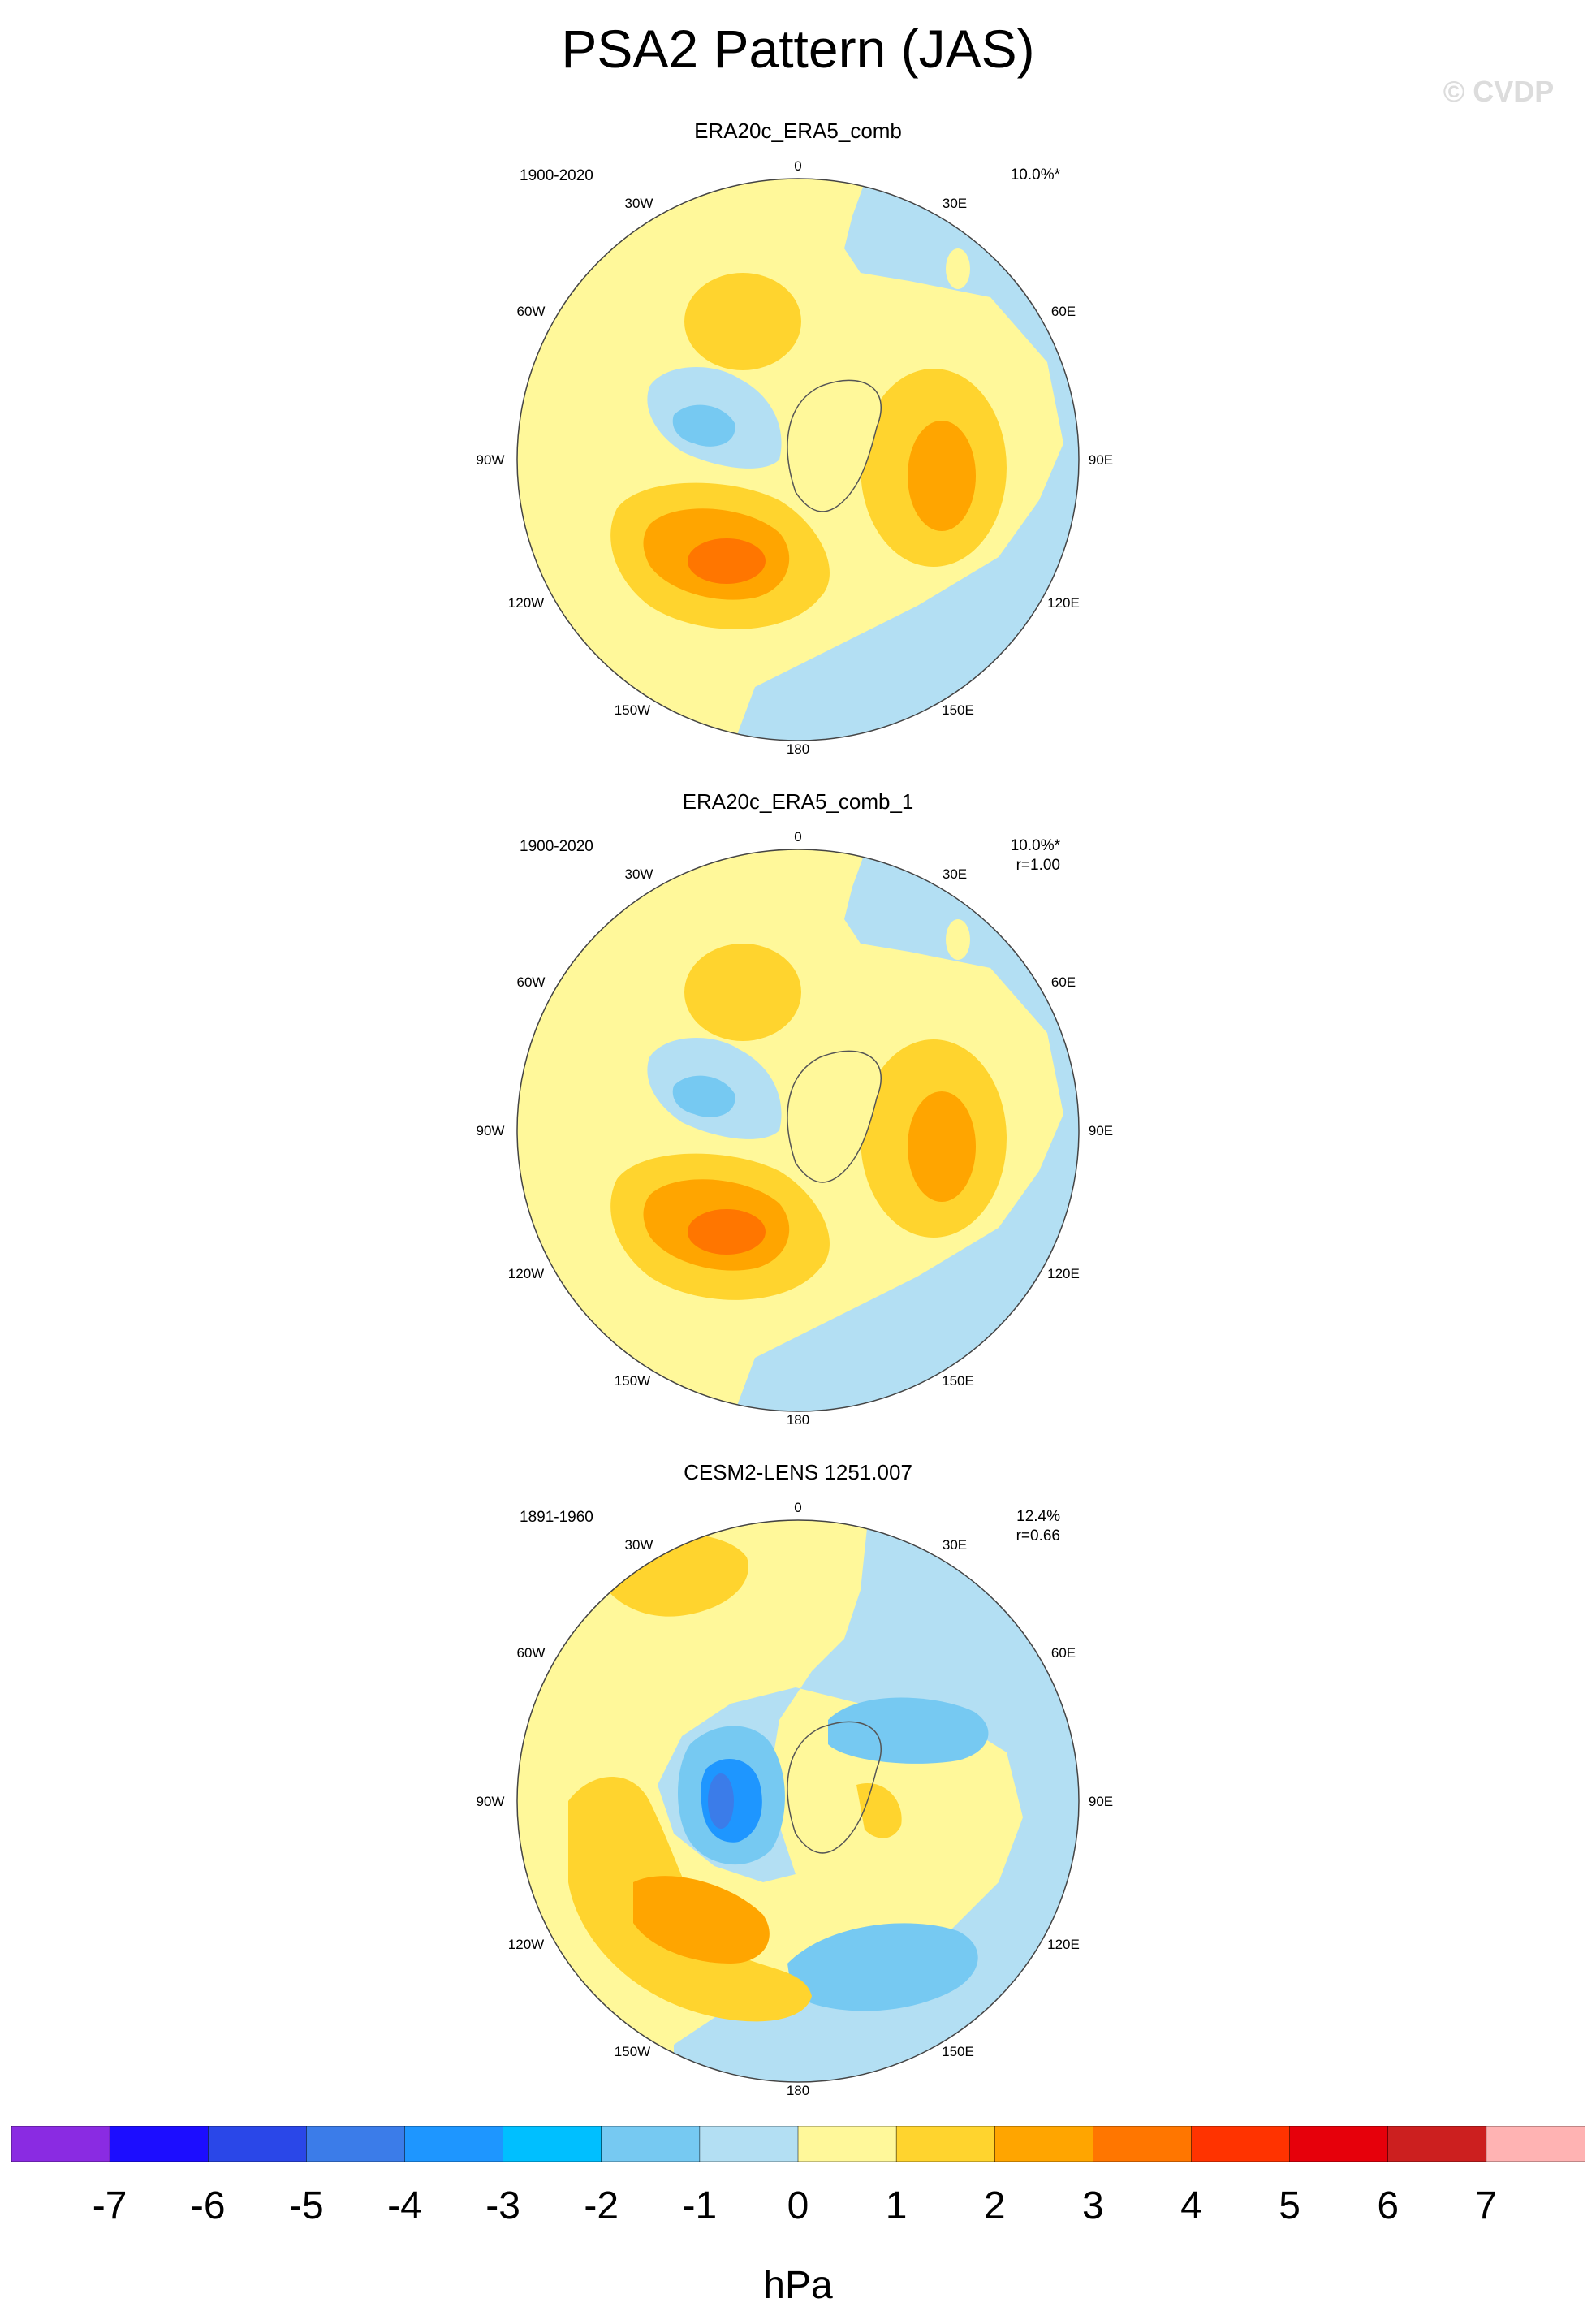  What do you see at coordinates (798, 1472) in the screenshot?
I see `panel-3-title: CESM2-LENS 1251.007` at bounding box center [798, 1472].